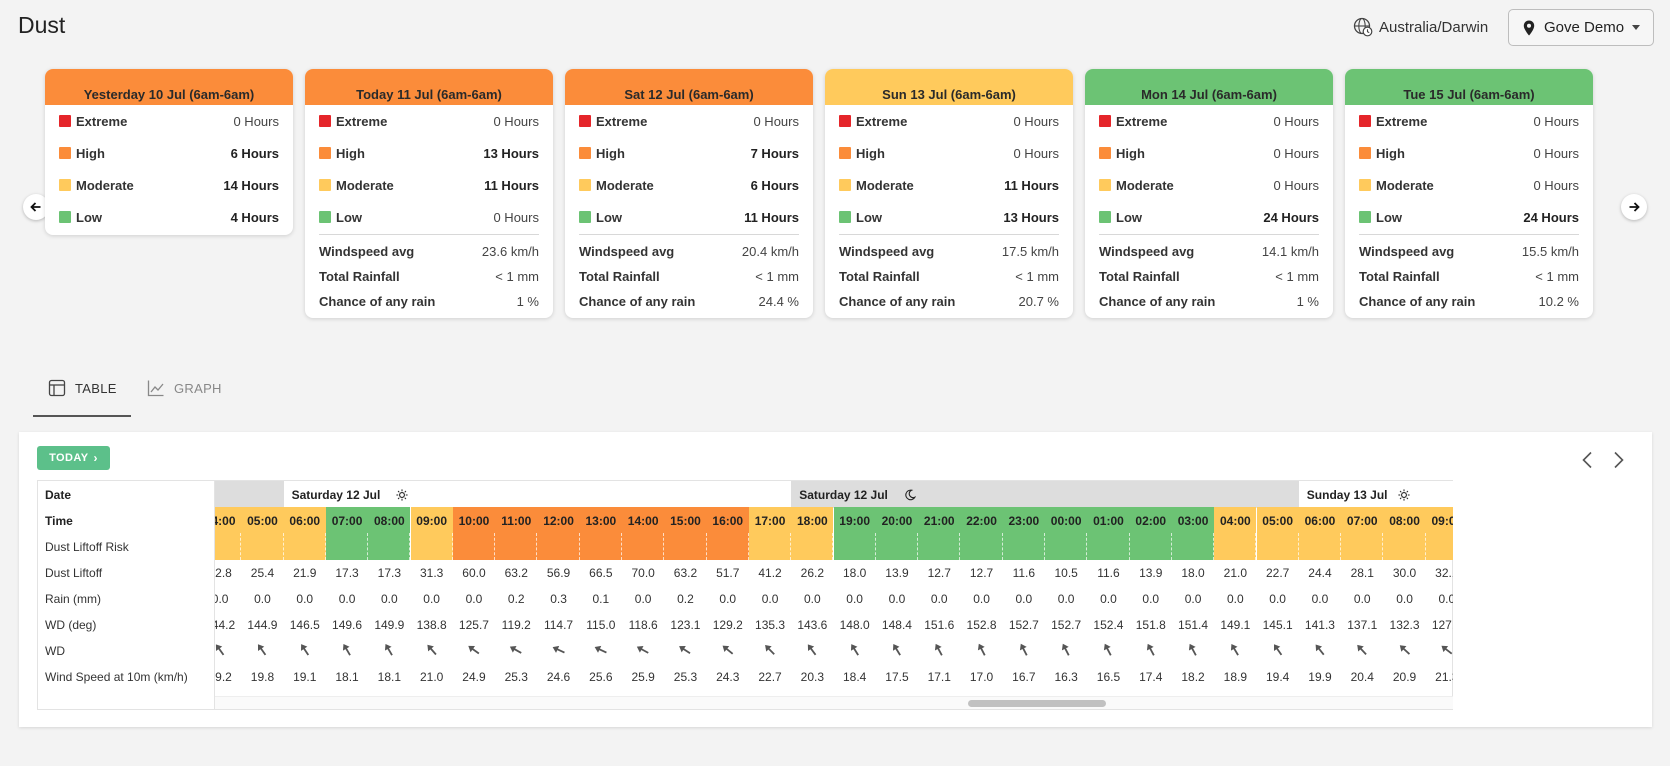 The image size is (1670, 766). Describe the element at coordinates (685, 598) in the screenshot. I see `rain-cell: 0.2` at that location.